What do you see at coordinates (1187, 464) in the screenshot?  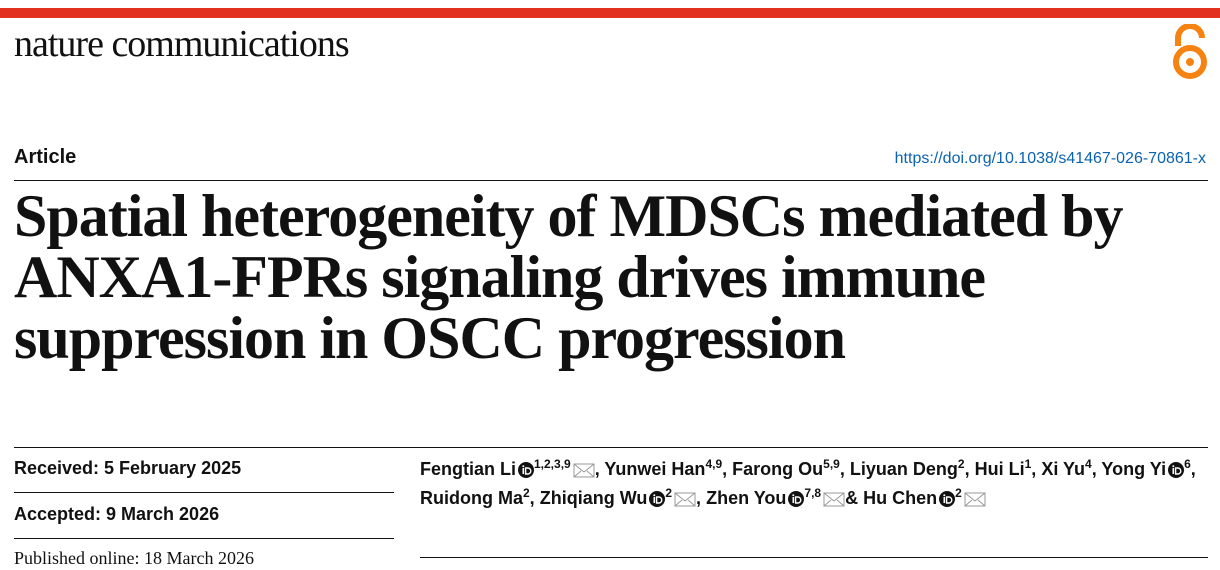 I see `affiliation: 6` at bounding box center [1187, 464].